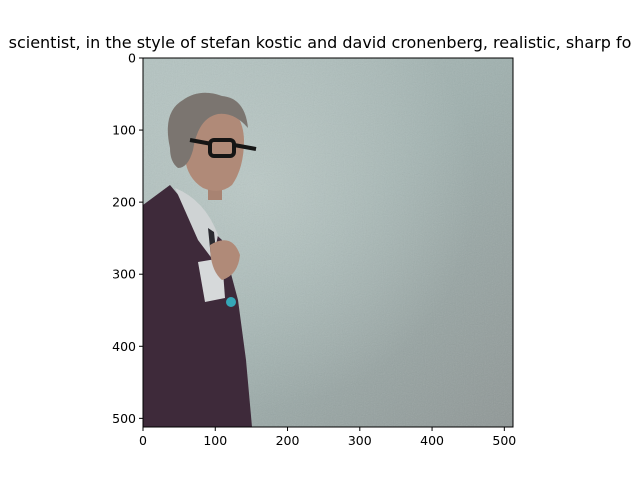 The image size is (640, 480). What do you see at coordinates (432, 440) in the screenshot?
I see `x-tick-label: 400` at bounding box center [432, 440].